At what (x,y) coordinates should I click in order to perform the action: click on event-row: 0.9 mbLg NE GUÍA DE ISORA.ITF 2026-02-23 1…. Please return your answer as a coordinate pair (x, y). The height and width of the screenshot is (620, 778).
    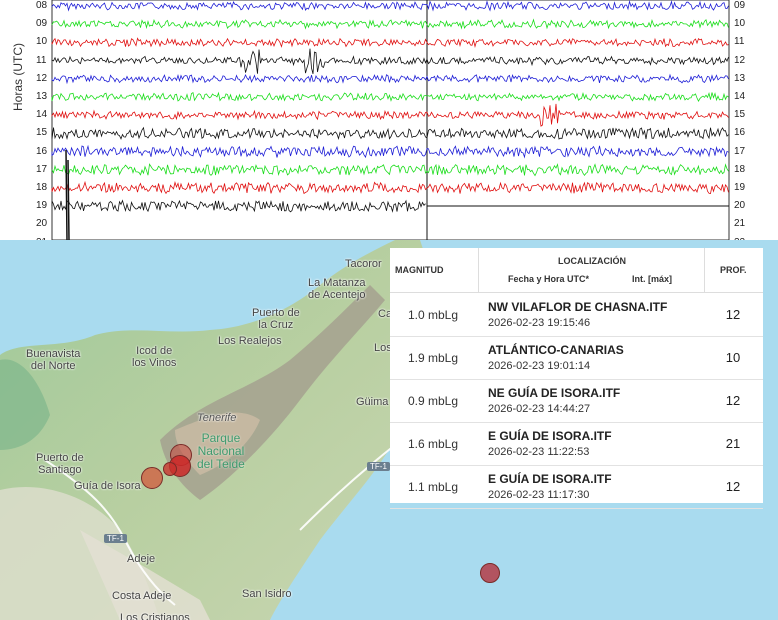
    Looking at the image, I should click on (576, 401).